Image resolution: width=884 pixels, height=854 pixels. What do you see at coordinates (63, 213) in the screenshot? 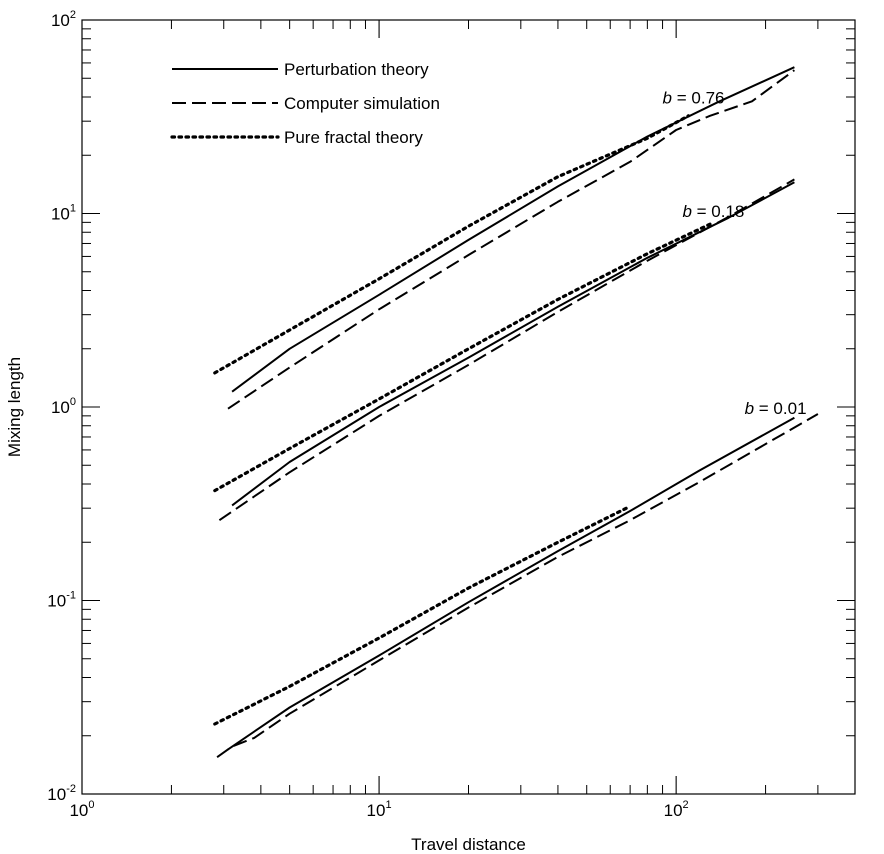
I see `y-tick-label: 10¹` at bounding box center [63, 213].